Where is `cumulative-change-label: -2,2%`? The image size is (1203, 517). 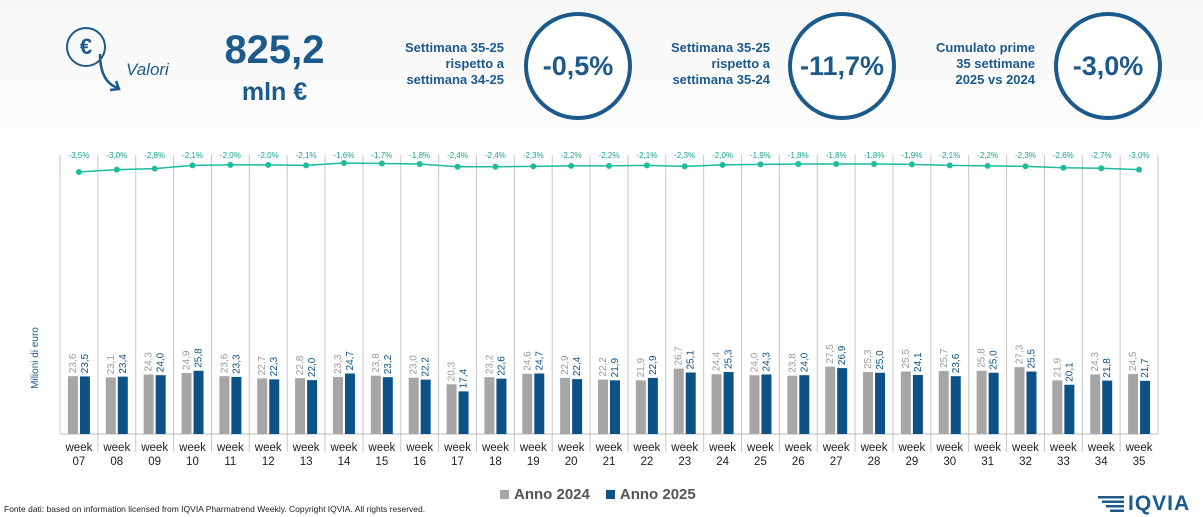 cumulative-change-label: -2,2% is located at coordinates (987, 155).